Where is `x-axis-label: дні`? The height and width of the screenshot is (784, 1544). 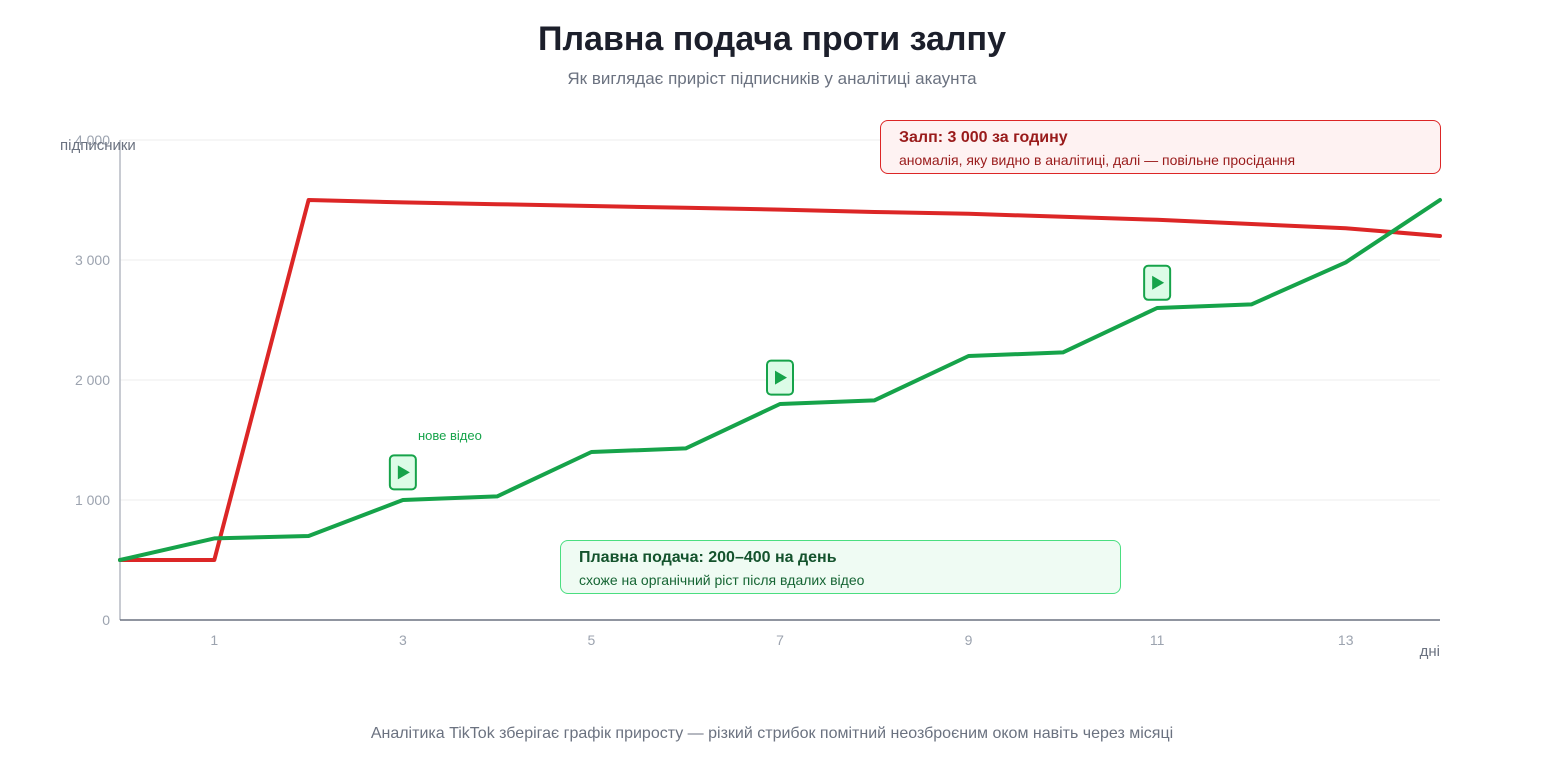 x-axis-label: дні is located at coordinates (1430, 651).